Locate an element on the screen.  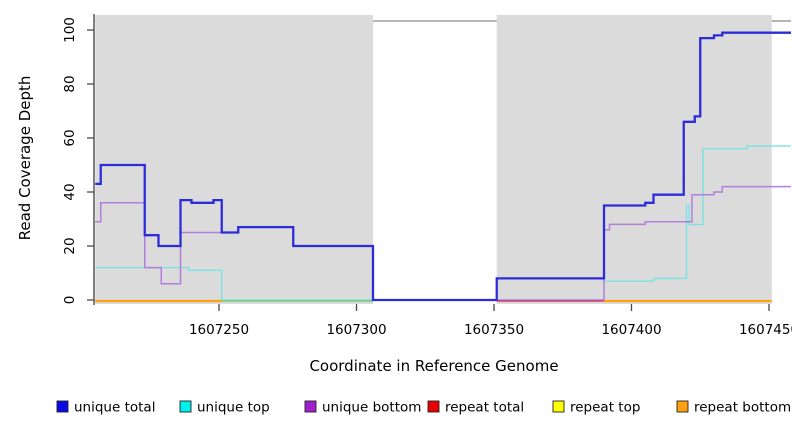
y-tick-label: 60 is located at coordinates (70, 137).